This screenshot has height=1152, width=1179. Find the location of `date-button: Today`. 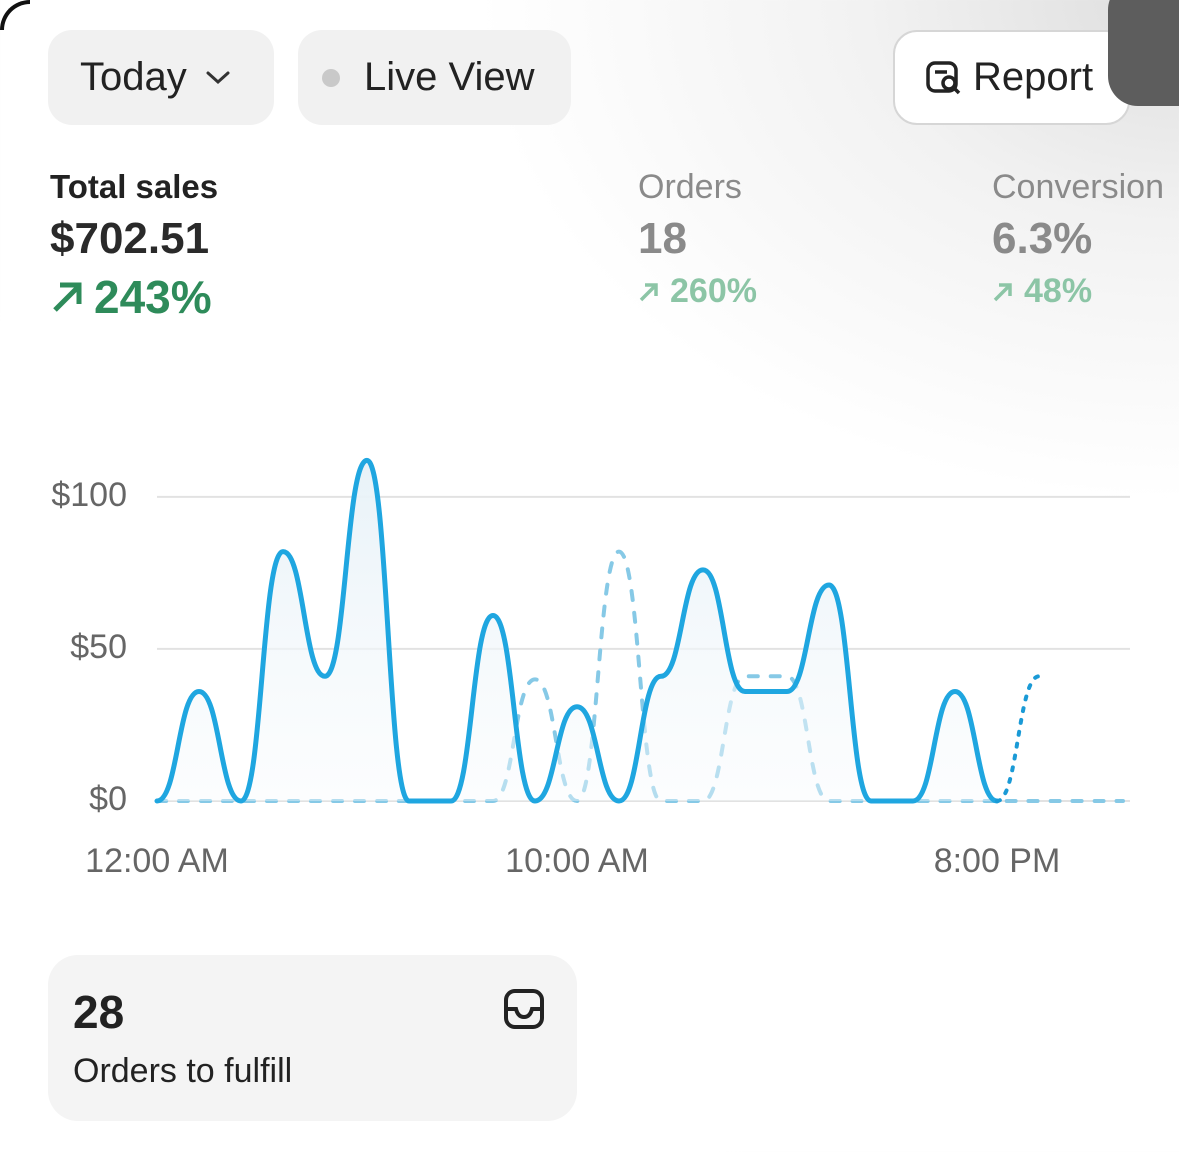

date-button: Today is located at coordinates (161, 77).